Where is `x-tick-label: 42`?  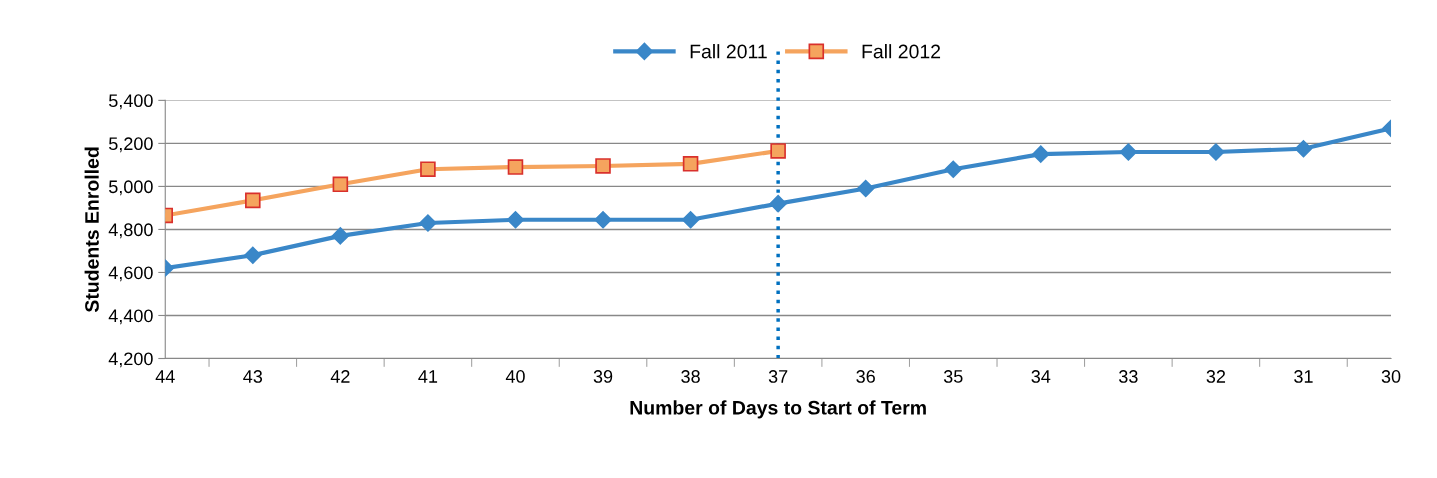 x-tick-label: 42 is located at coordinates (340, 376).